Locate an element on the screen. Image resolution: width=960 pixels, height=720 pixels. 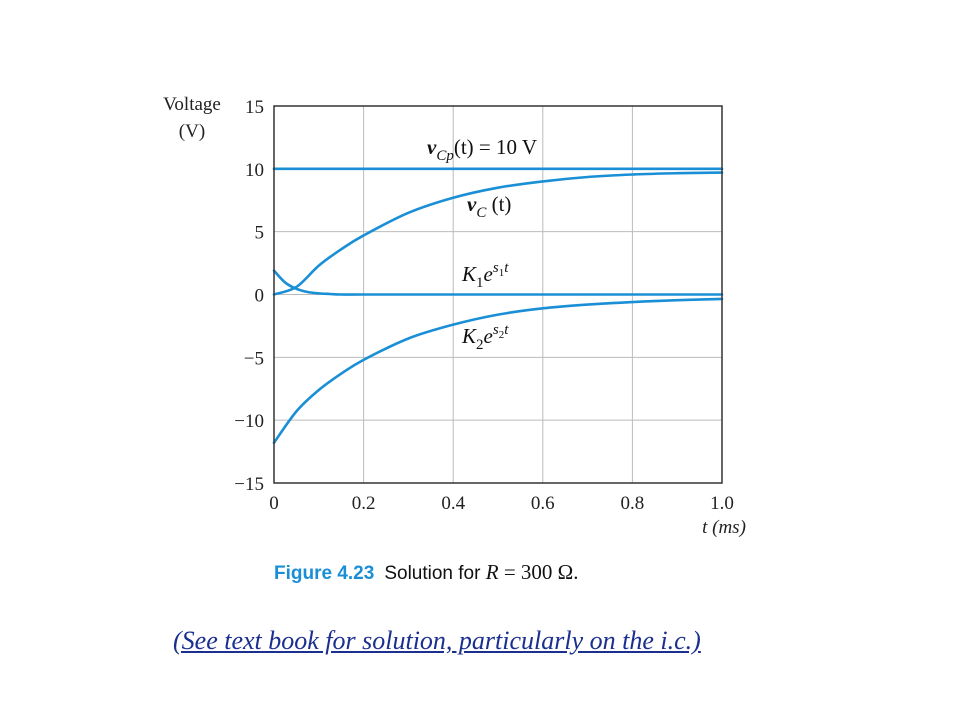
annotation-k1: K1es1t is located at coordinates (485, 275).